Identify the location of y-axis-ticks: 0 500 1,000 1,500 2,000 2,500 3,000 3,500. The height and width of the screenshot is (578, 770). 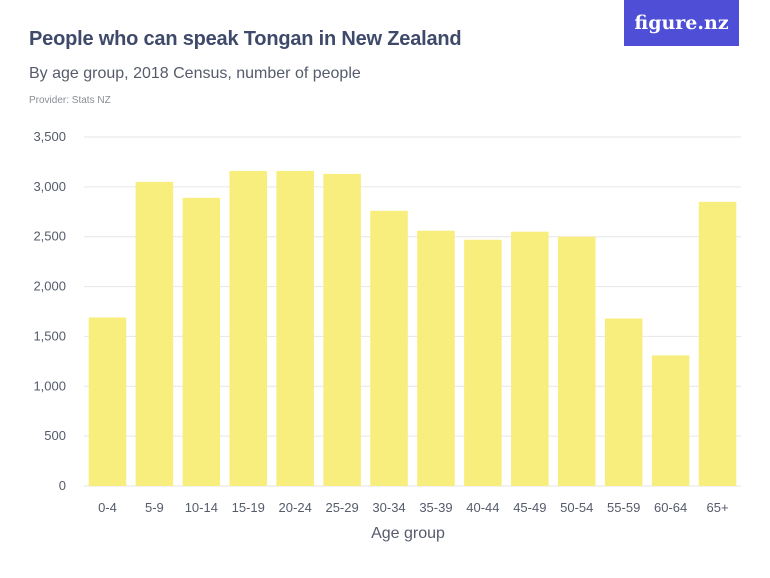
(49, 311).